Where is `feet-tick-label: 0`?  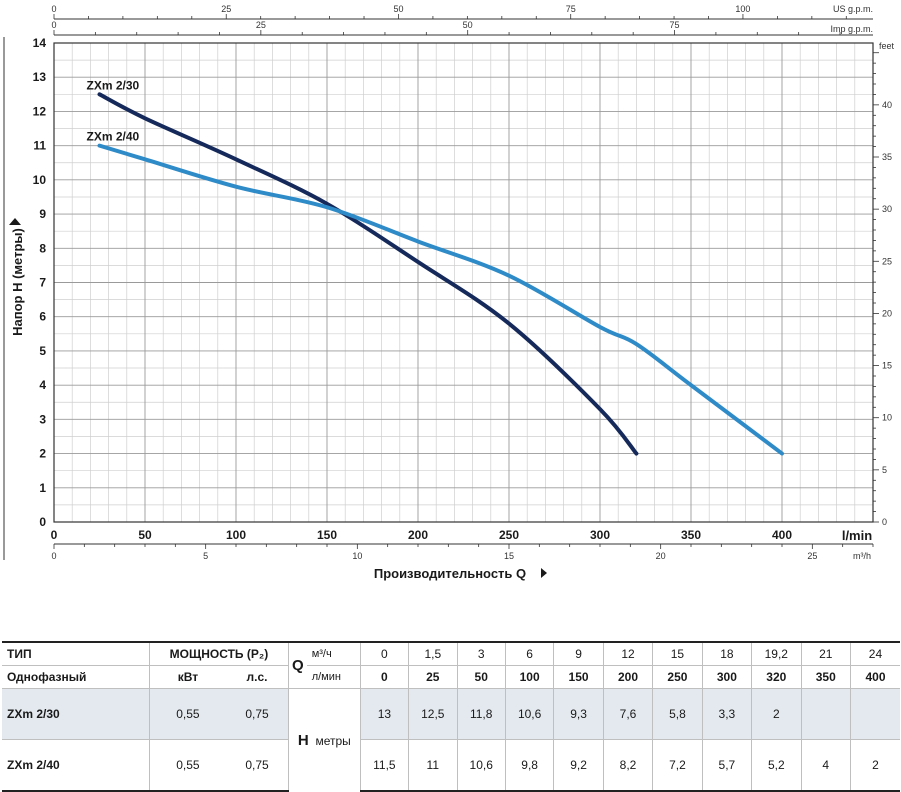 feet-tick-label: 0 is located at coordinates (884, 522).